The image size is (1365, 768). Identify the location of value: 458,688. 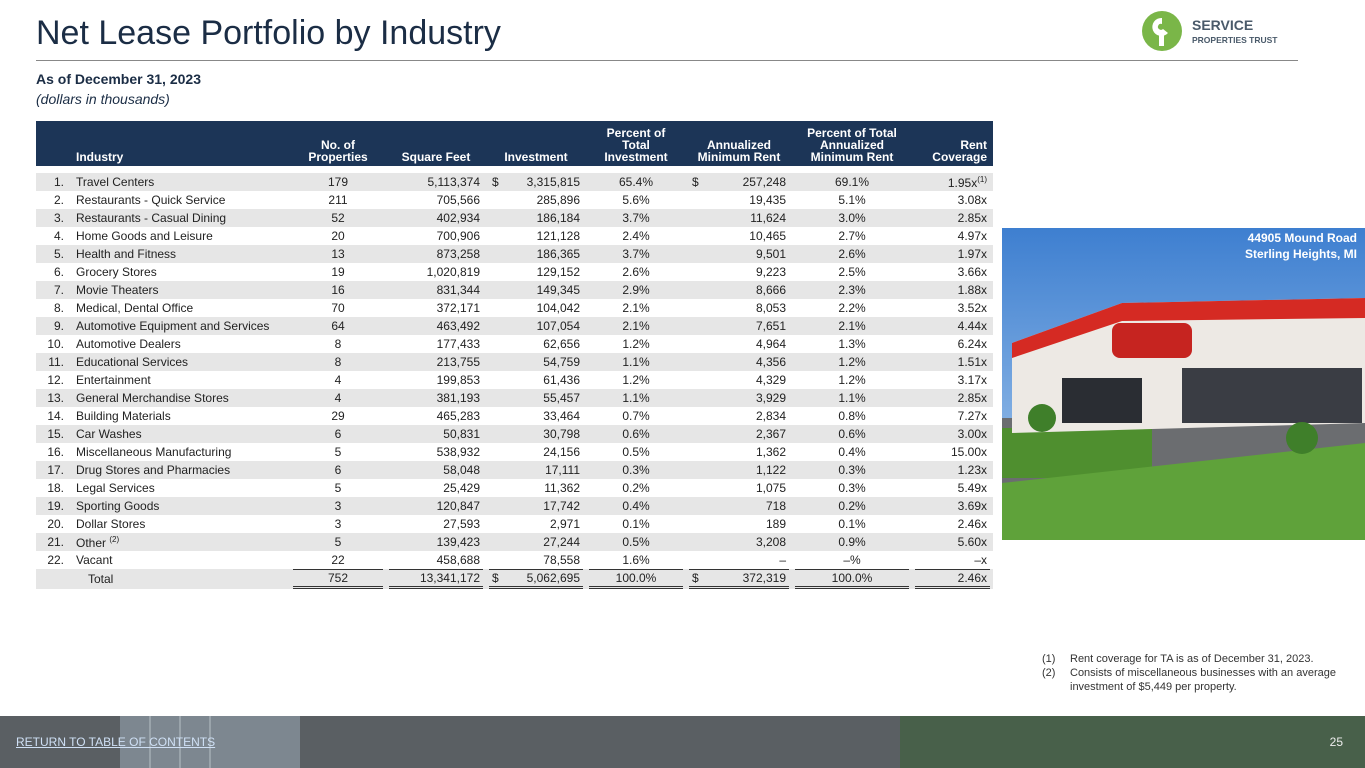
(458, 560).